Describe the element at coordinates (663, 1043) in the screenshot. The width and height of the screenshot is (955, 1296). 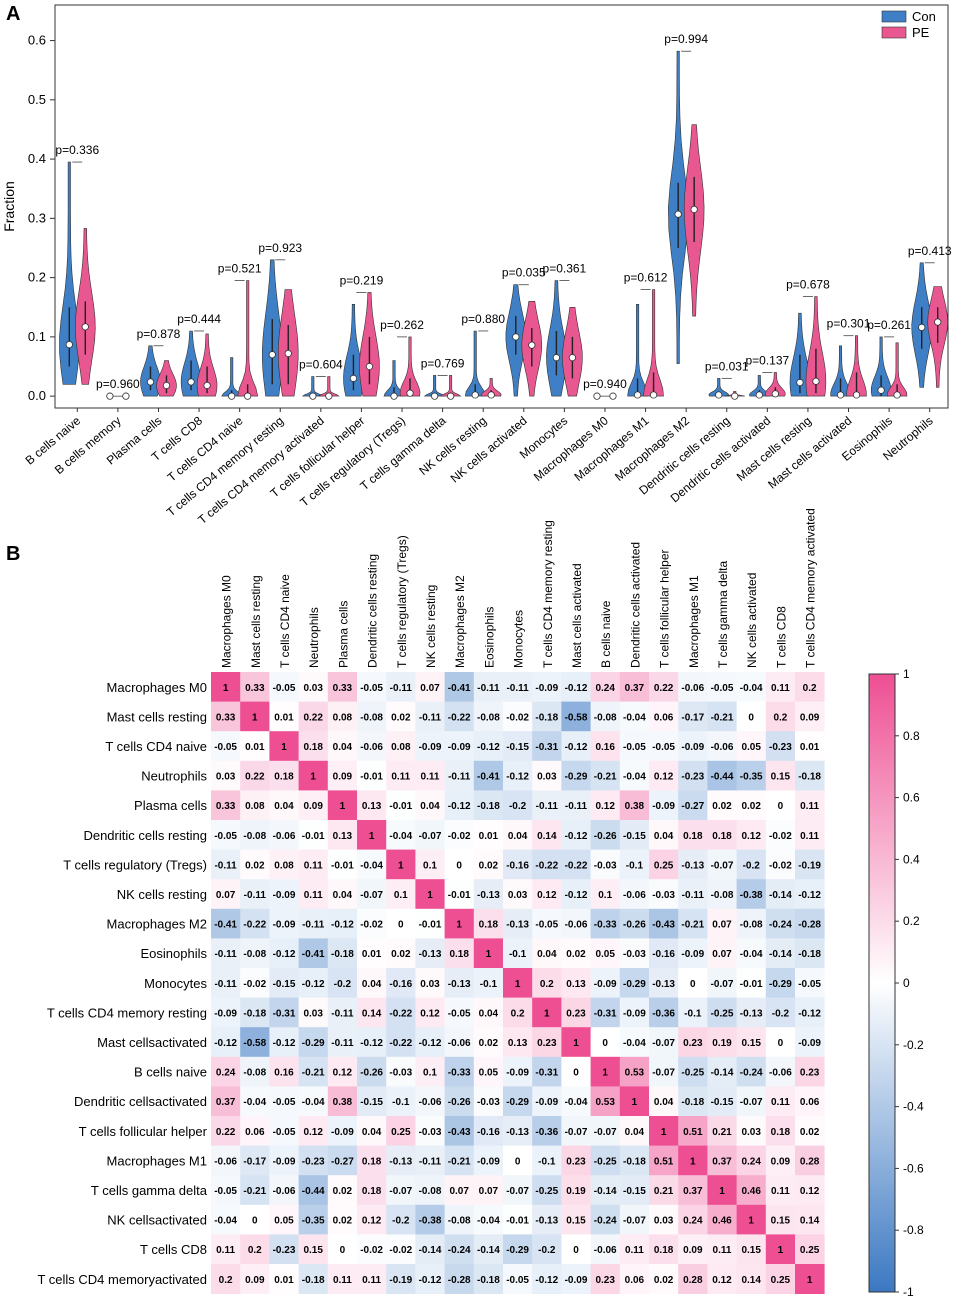
I see `cell-value-label: -0.07` at that location.